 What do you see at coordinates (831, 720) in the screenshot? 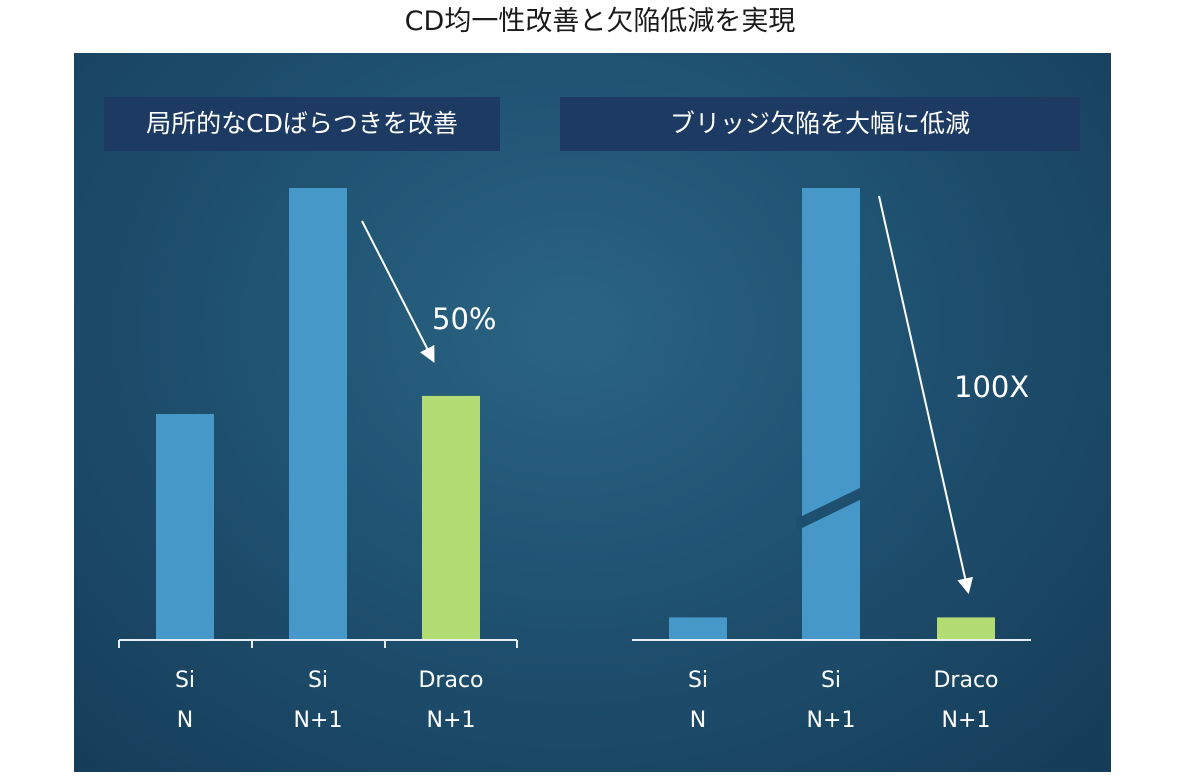
I see `category-label-right-1-line2: N+1` at bounding box center [831, 720].